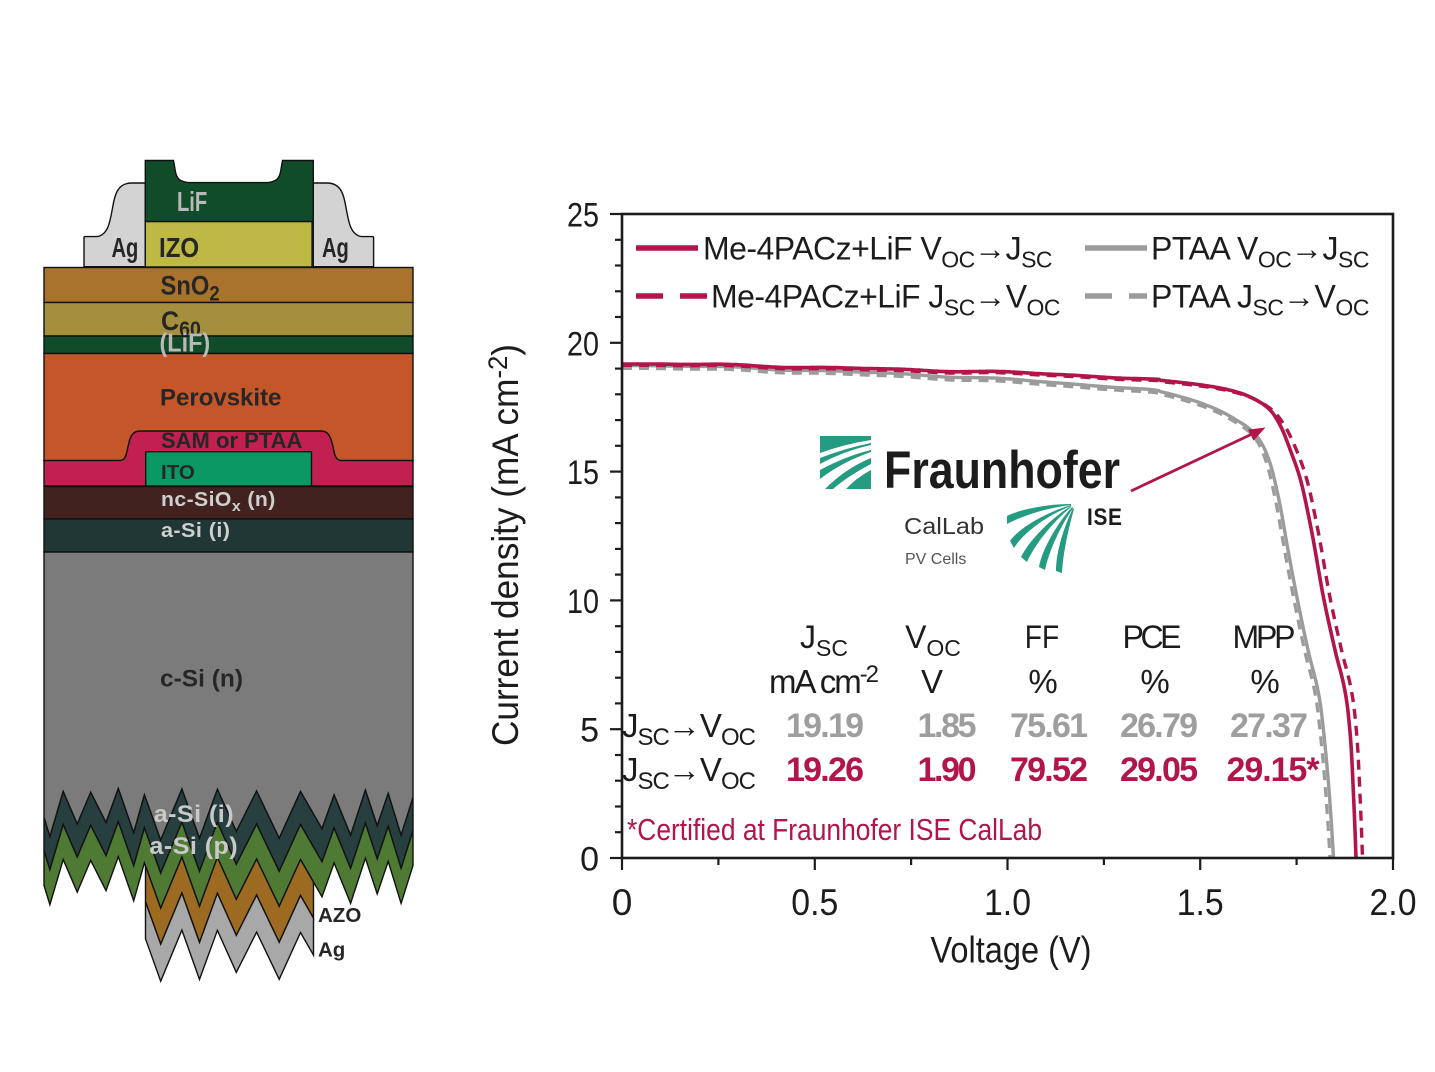 Image resolution: width=1435 pixels, height=1072 pixels. What do you see at coordinates (583, 344) in the screenshot?
I see `svg-text: 20` at bounding box center [583, 344].